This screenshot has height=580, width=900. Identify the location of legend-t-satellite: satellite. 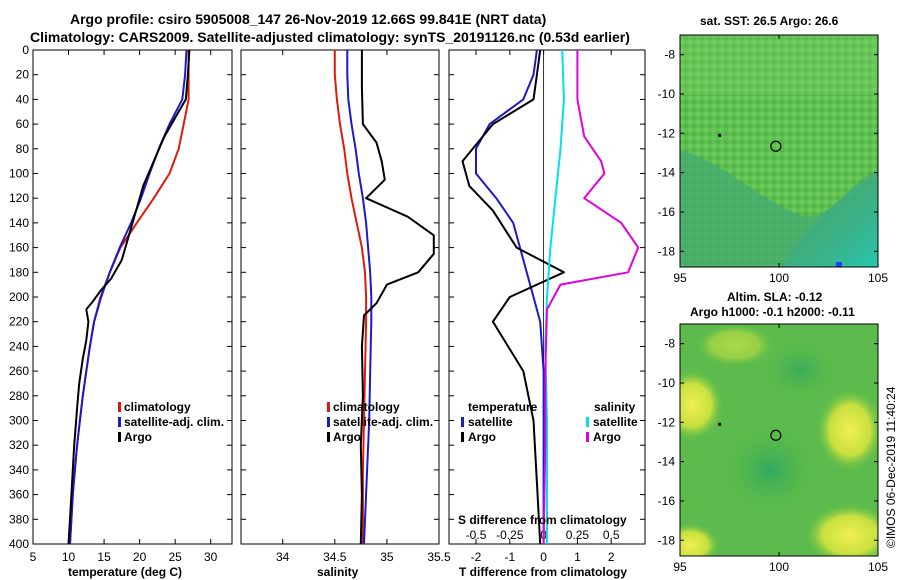
(490, 422).